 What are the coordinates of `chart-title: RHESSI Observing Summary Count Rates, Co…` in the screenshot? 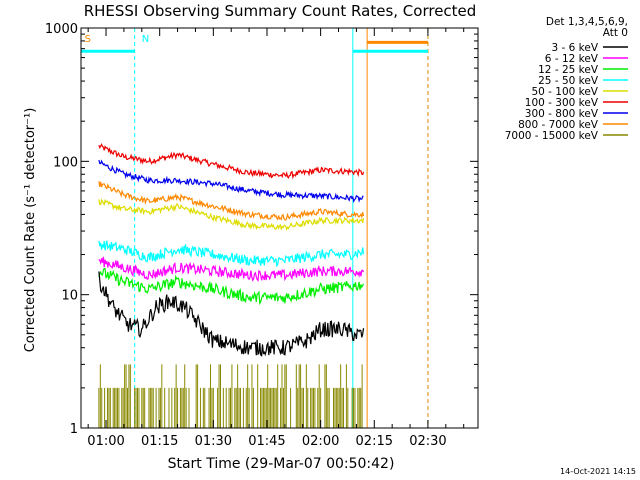 It's located at (280, 11).